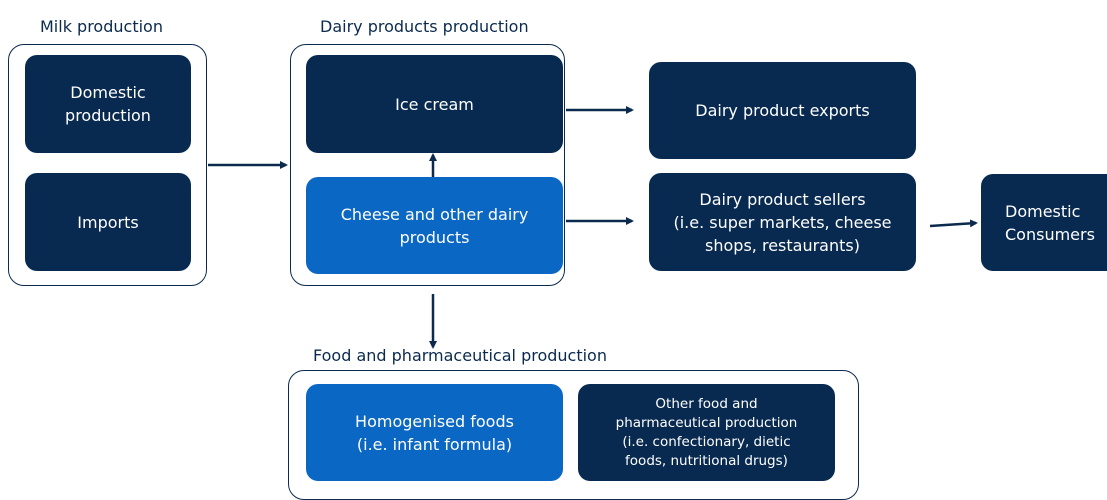 The height and width of the screenshot is (500, 1107). Describe the element at coordinates (434, 444) in the screenshot. I see `node-label: (i.e. infant formula)` at that location.